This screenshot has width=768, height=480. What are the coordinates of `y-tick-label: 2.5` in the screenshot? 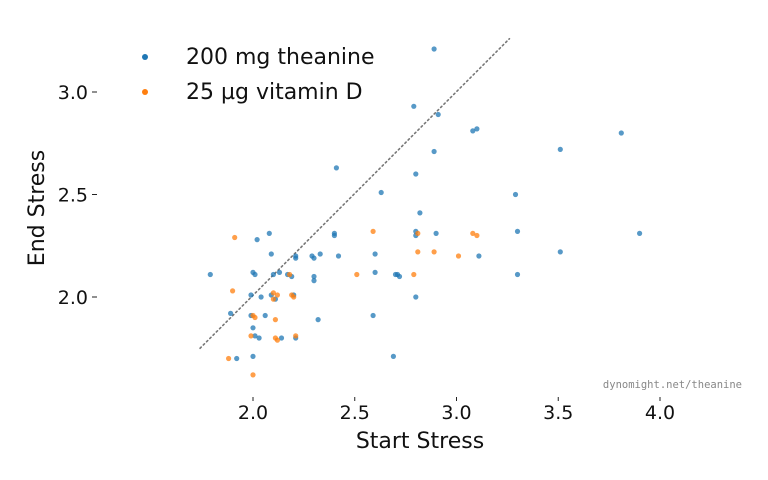 It's located at (73, 196).